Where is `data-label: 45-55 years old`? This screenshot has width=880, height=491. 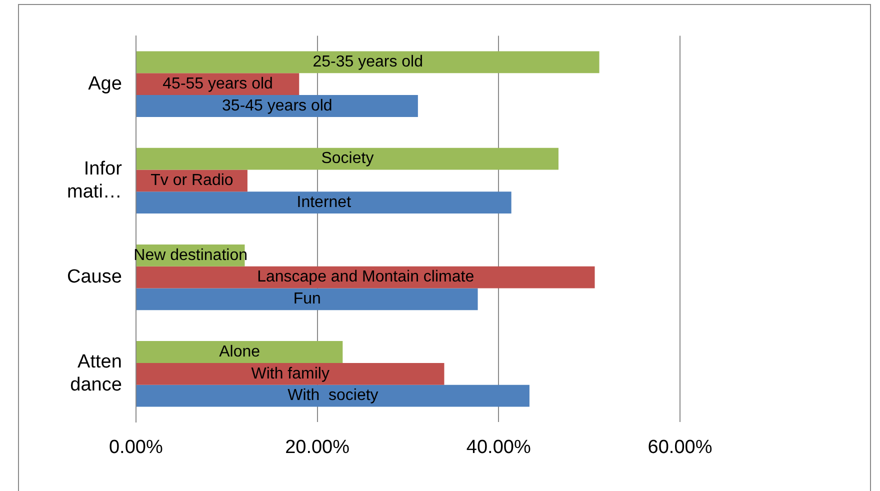
data-label: 45-55 years old is located at coordinates (217, 84).